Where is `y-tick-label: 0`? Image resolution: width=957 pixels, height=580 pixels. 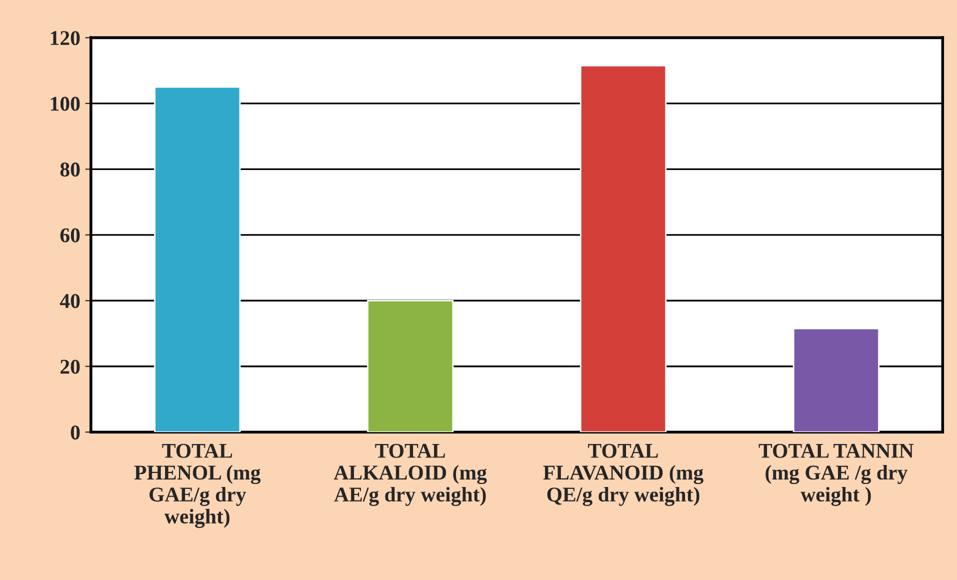 y-tick-label: 0 is located at coordinates (75, 432).